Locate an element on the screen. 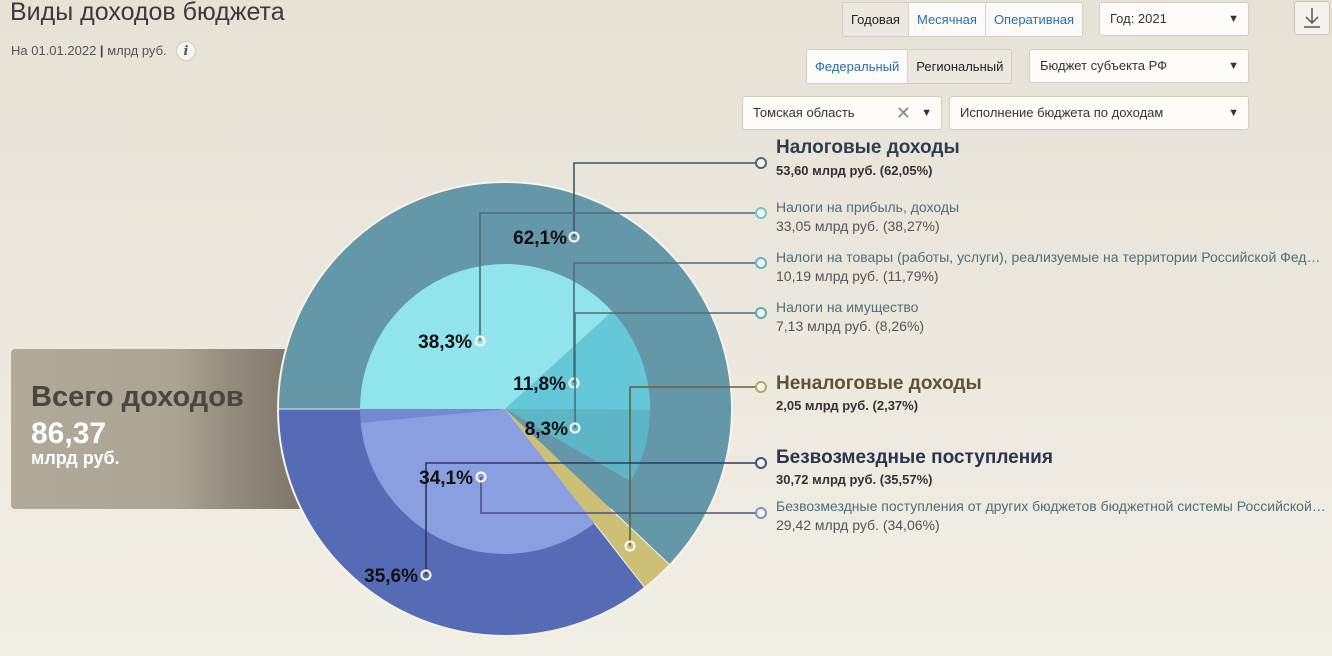  tab-annual: Годовая is located at coordinates (876, 19).